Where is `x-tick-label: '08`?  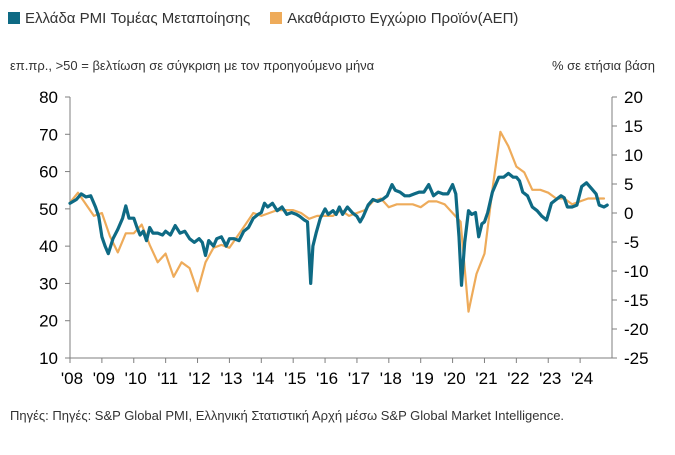
x-tick-label: '08 is located at coordinates (72, 378).